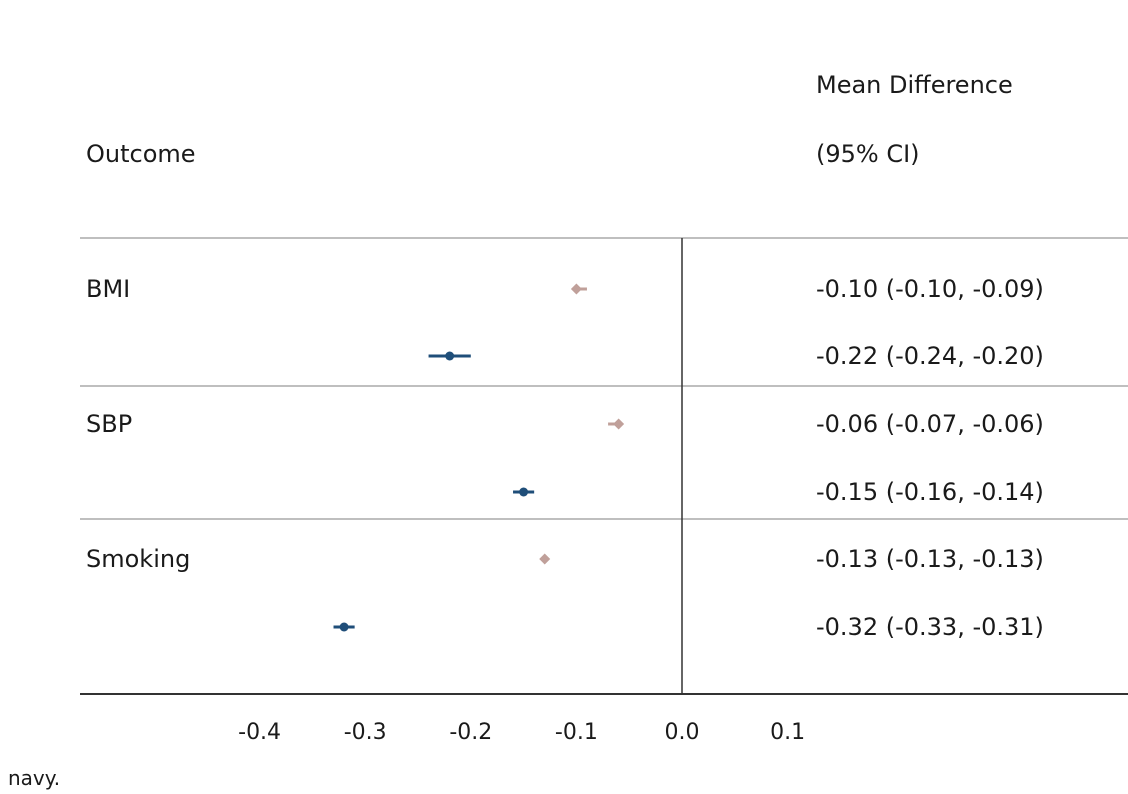  Describe the element at coordinates (576, 732) in the screenshot. I see `x-tick-label: -0.1` at that location.